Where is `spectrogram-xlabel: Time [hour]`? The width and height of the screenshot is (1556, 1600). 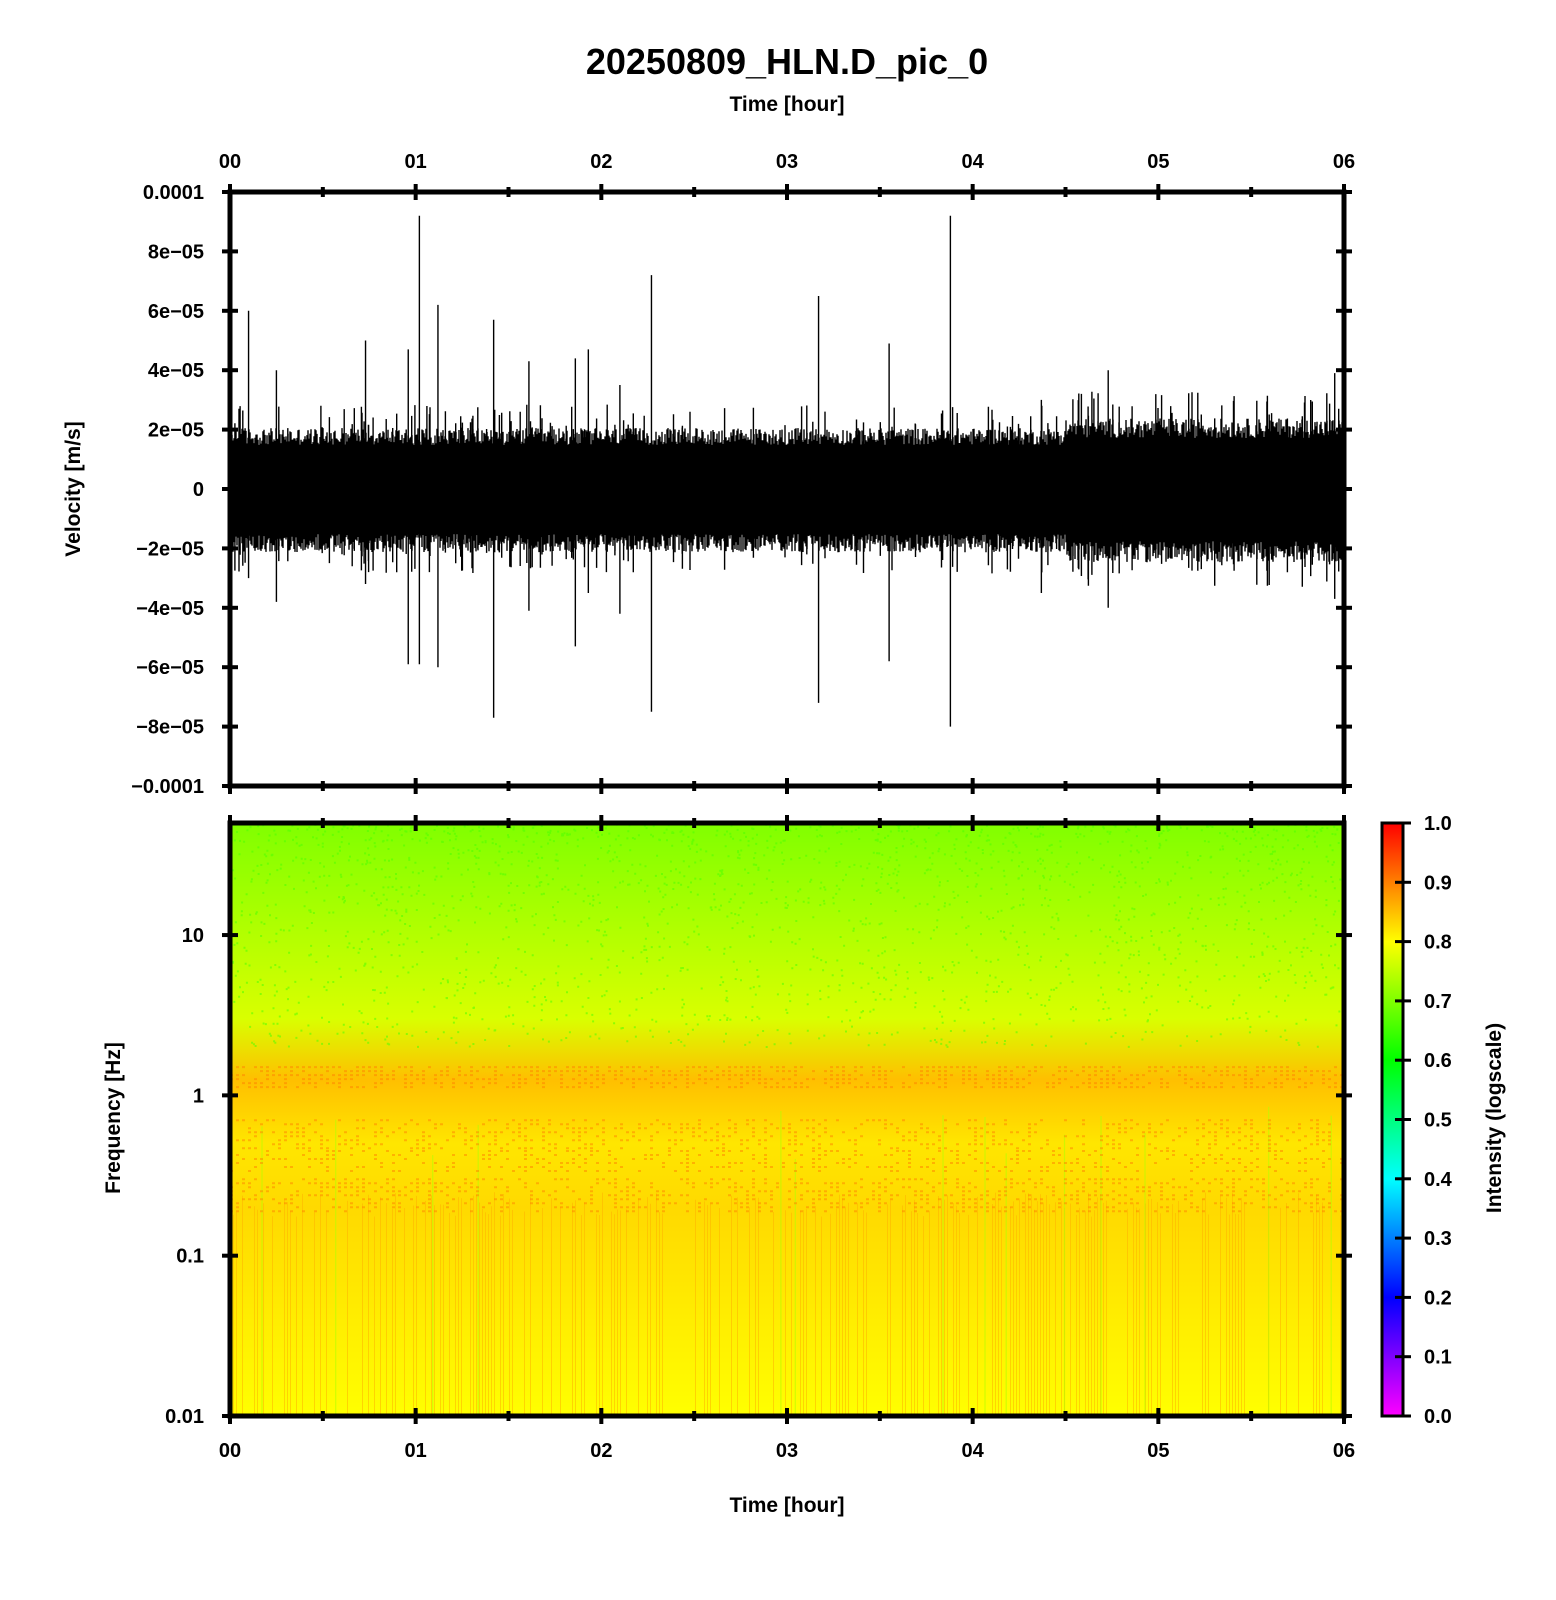
spectrogram-xlabel: Time [hour] is located at coordinates (786, 1505).